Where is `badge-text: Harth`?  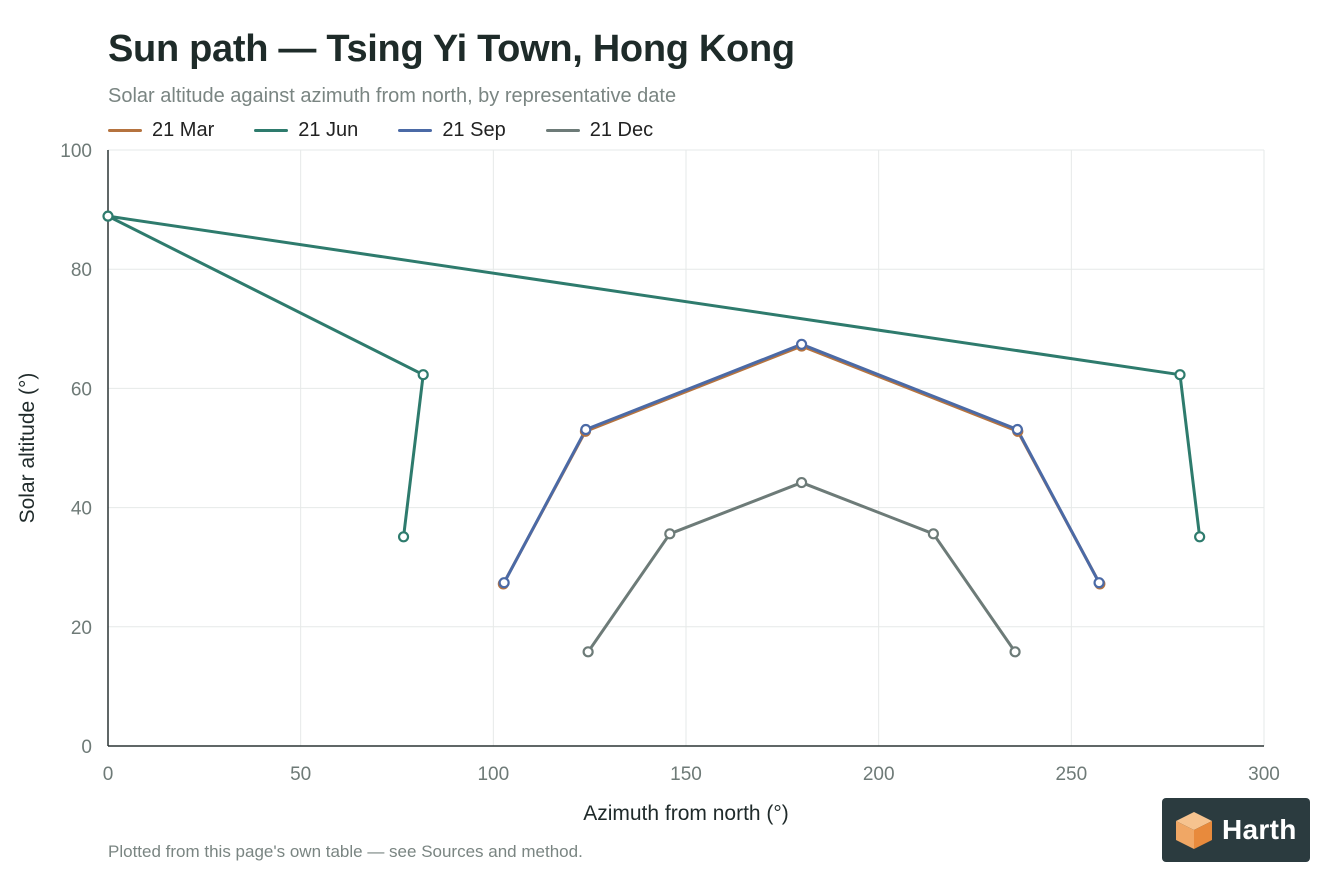 badge-text: Harth is located at coordinates (1259, 829).